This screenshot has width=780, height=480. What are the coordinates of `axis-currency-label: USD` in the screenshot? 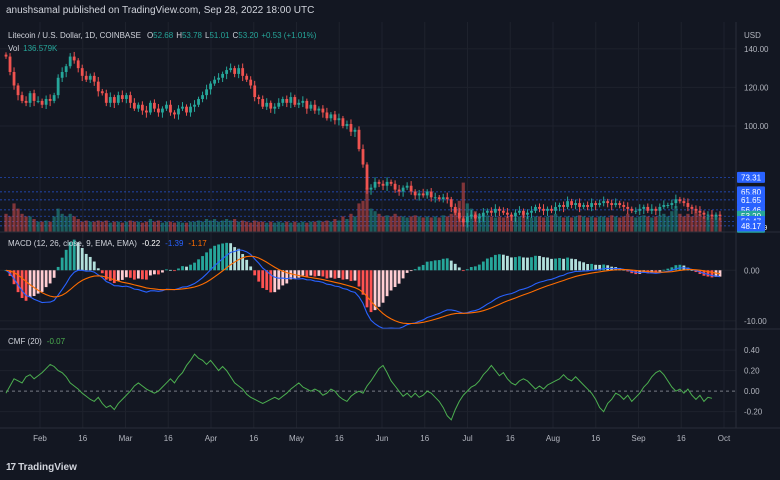 It's located at (752, 35).